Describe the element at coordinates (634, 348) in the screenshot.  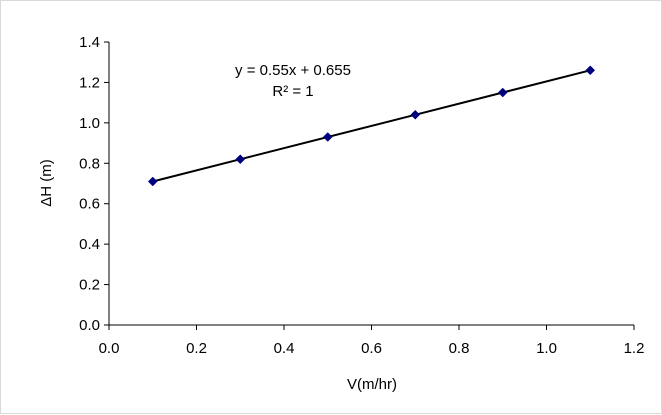
I see `x-tick-label: 1.2` at that location.